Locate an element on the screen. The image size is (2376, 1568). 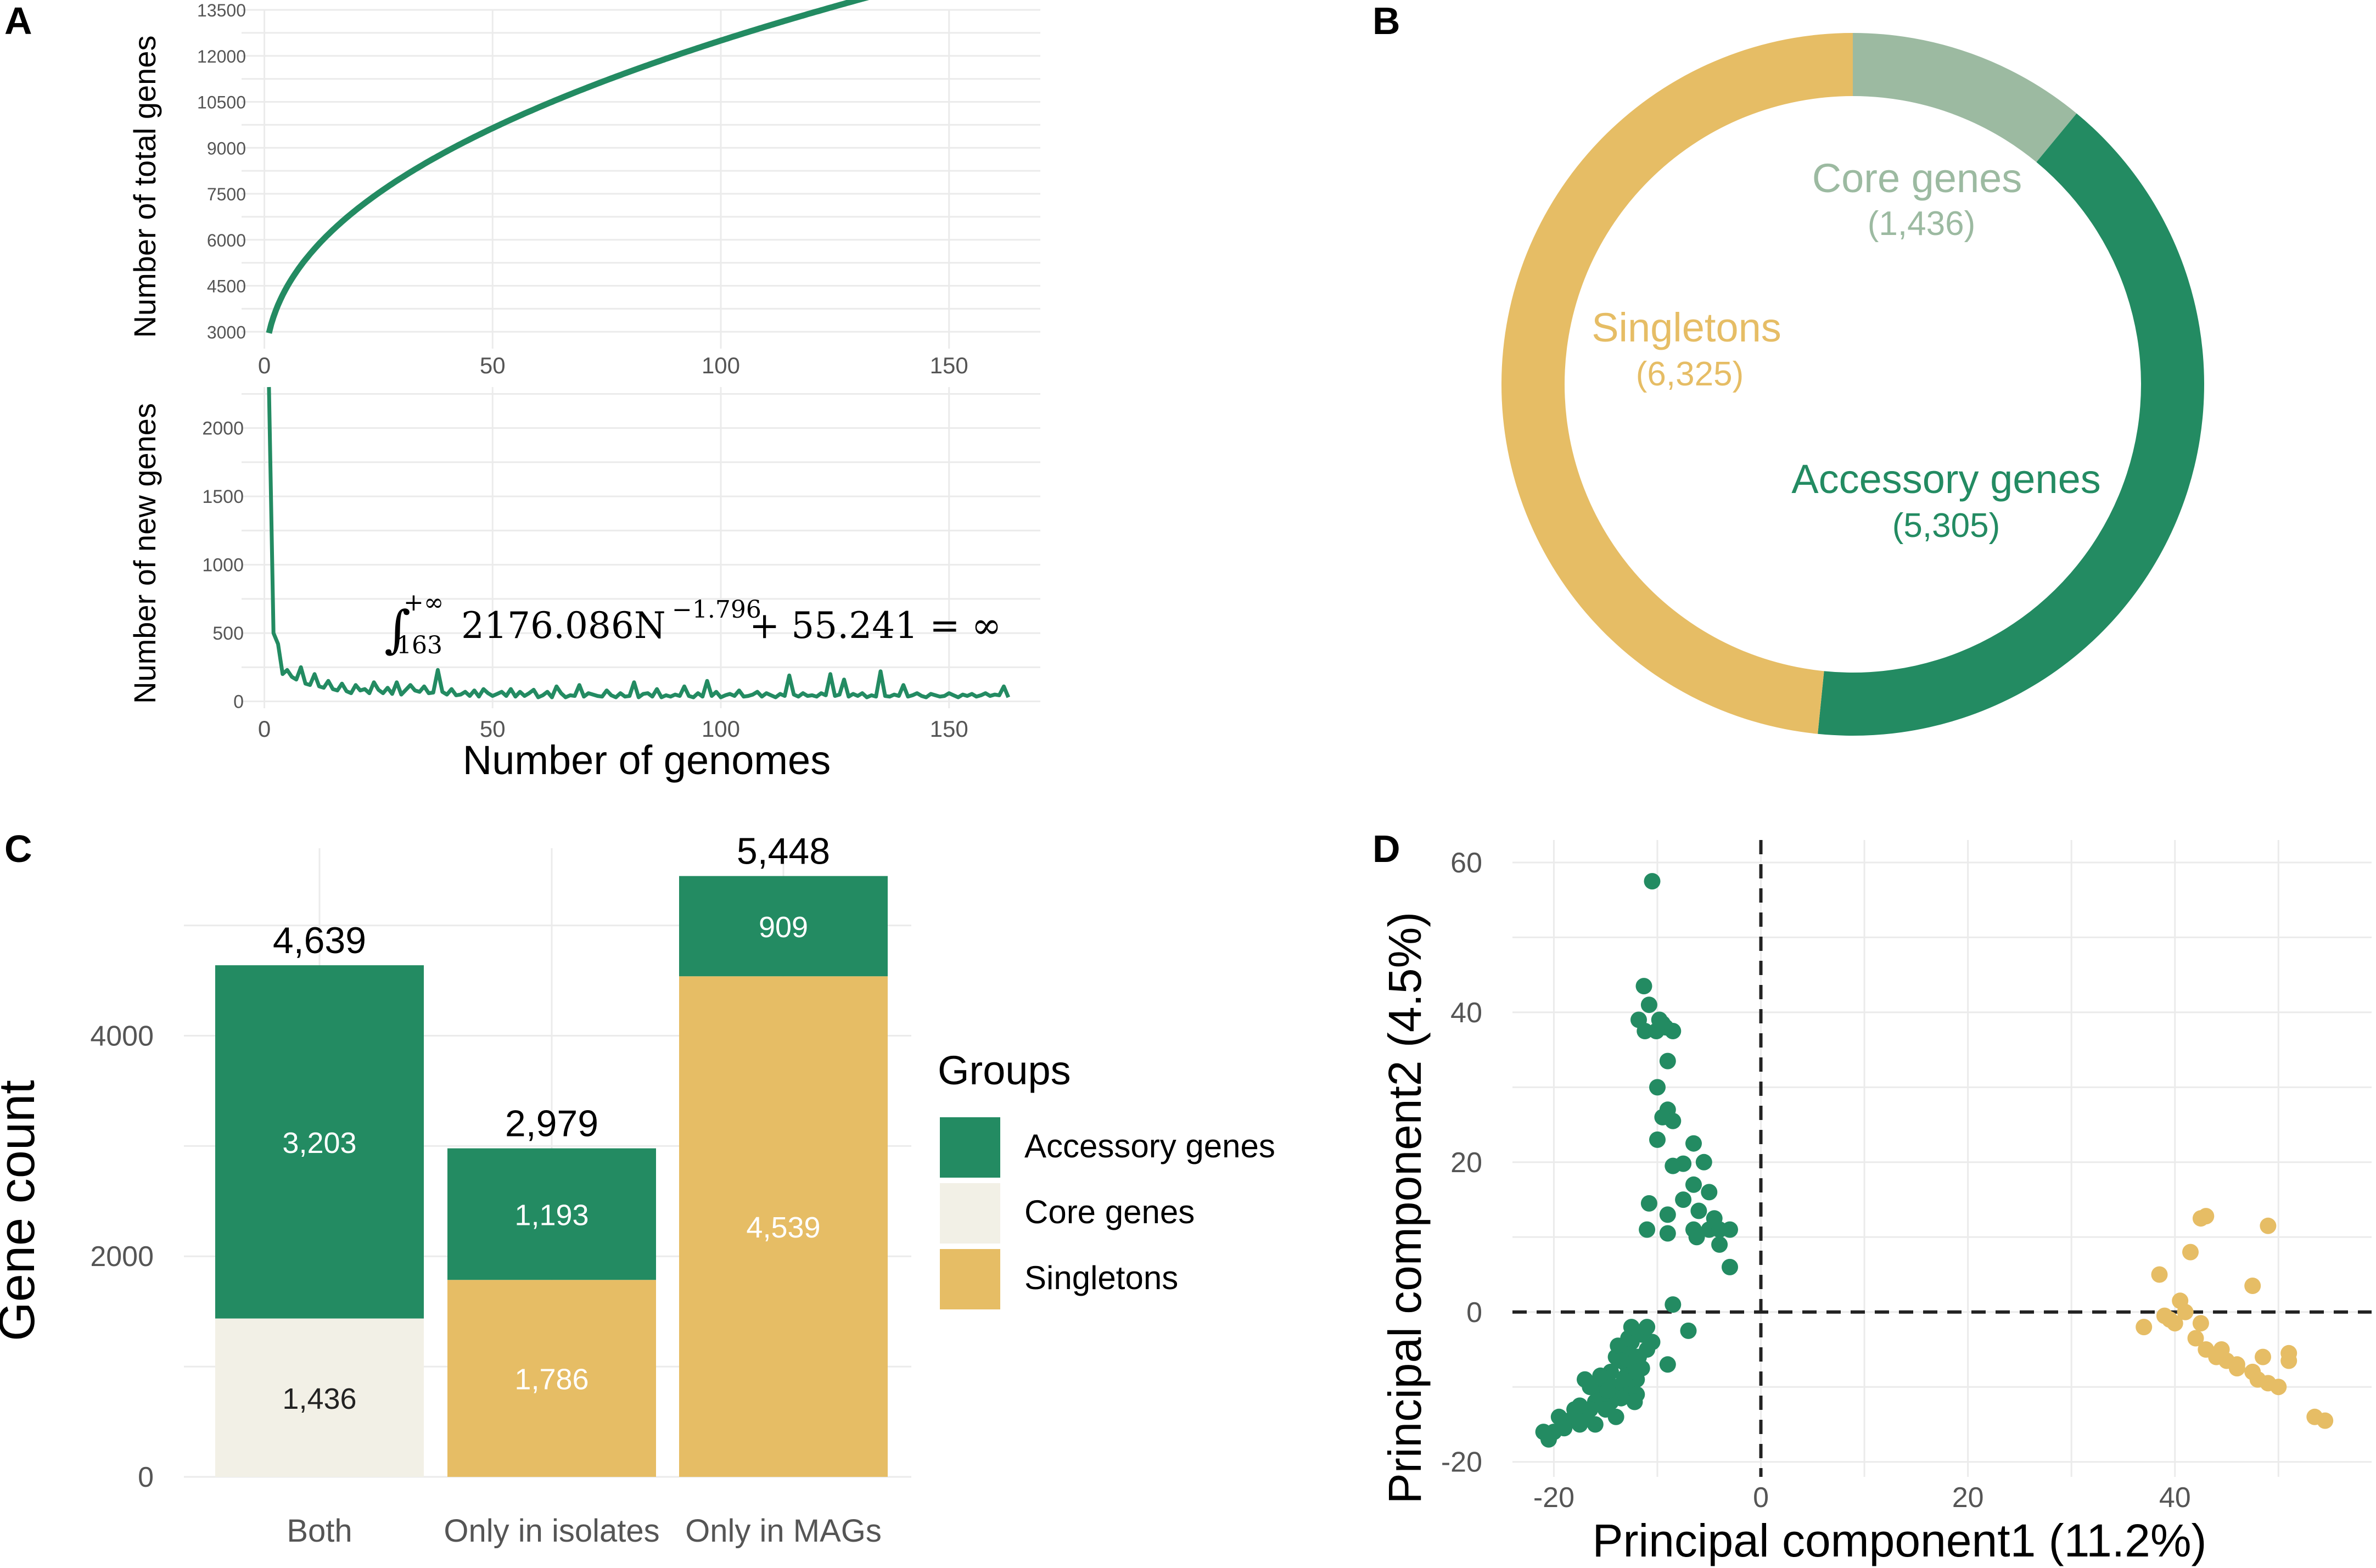
bar-segment-label: 1,436 is located at coordinates (319, 1398).